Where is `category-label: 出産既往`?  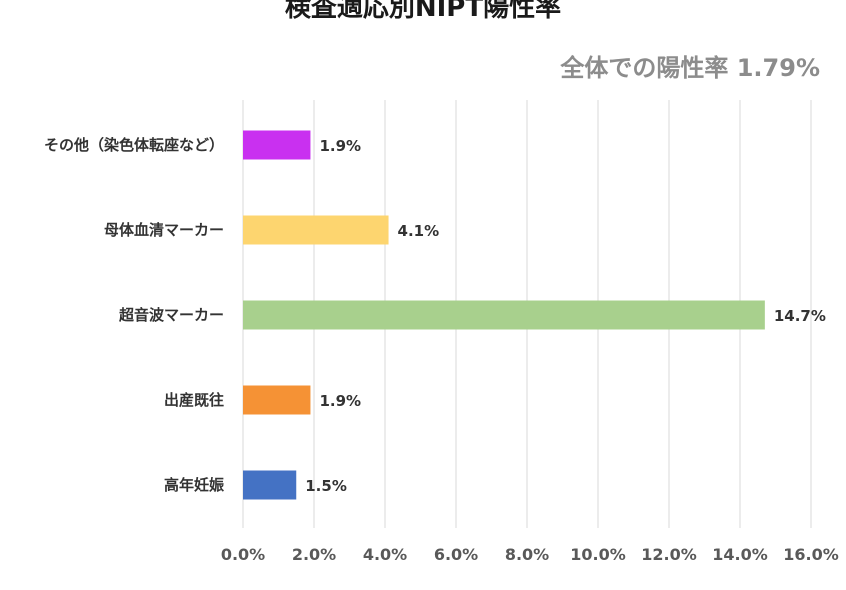 category-label: 出産既往 is located at coordinates (194, 400).